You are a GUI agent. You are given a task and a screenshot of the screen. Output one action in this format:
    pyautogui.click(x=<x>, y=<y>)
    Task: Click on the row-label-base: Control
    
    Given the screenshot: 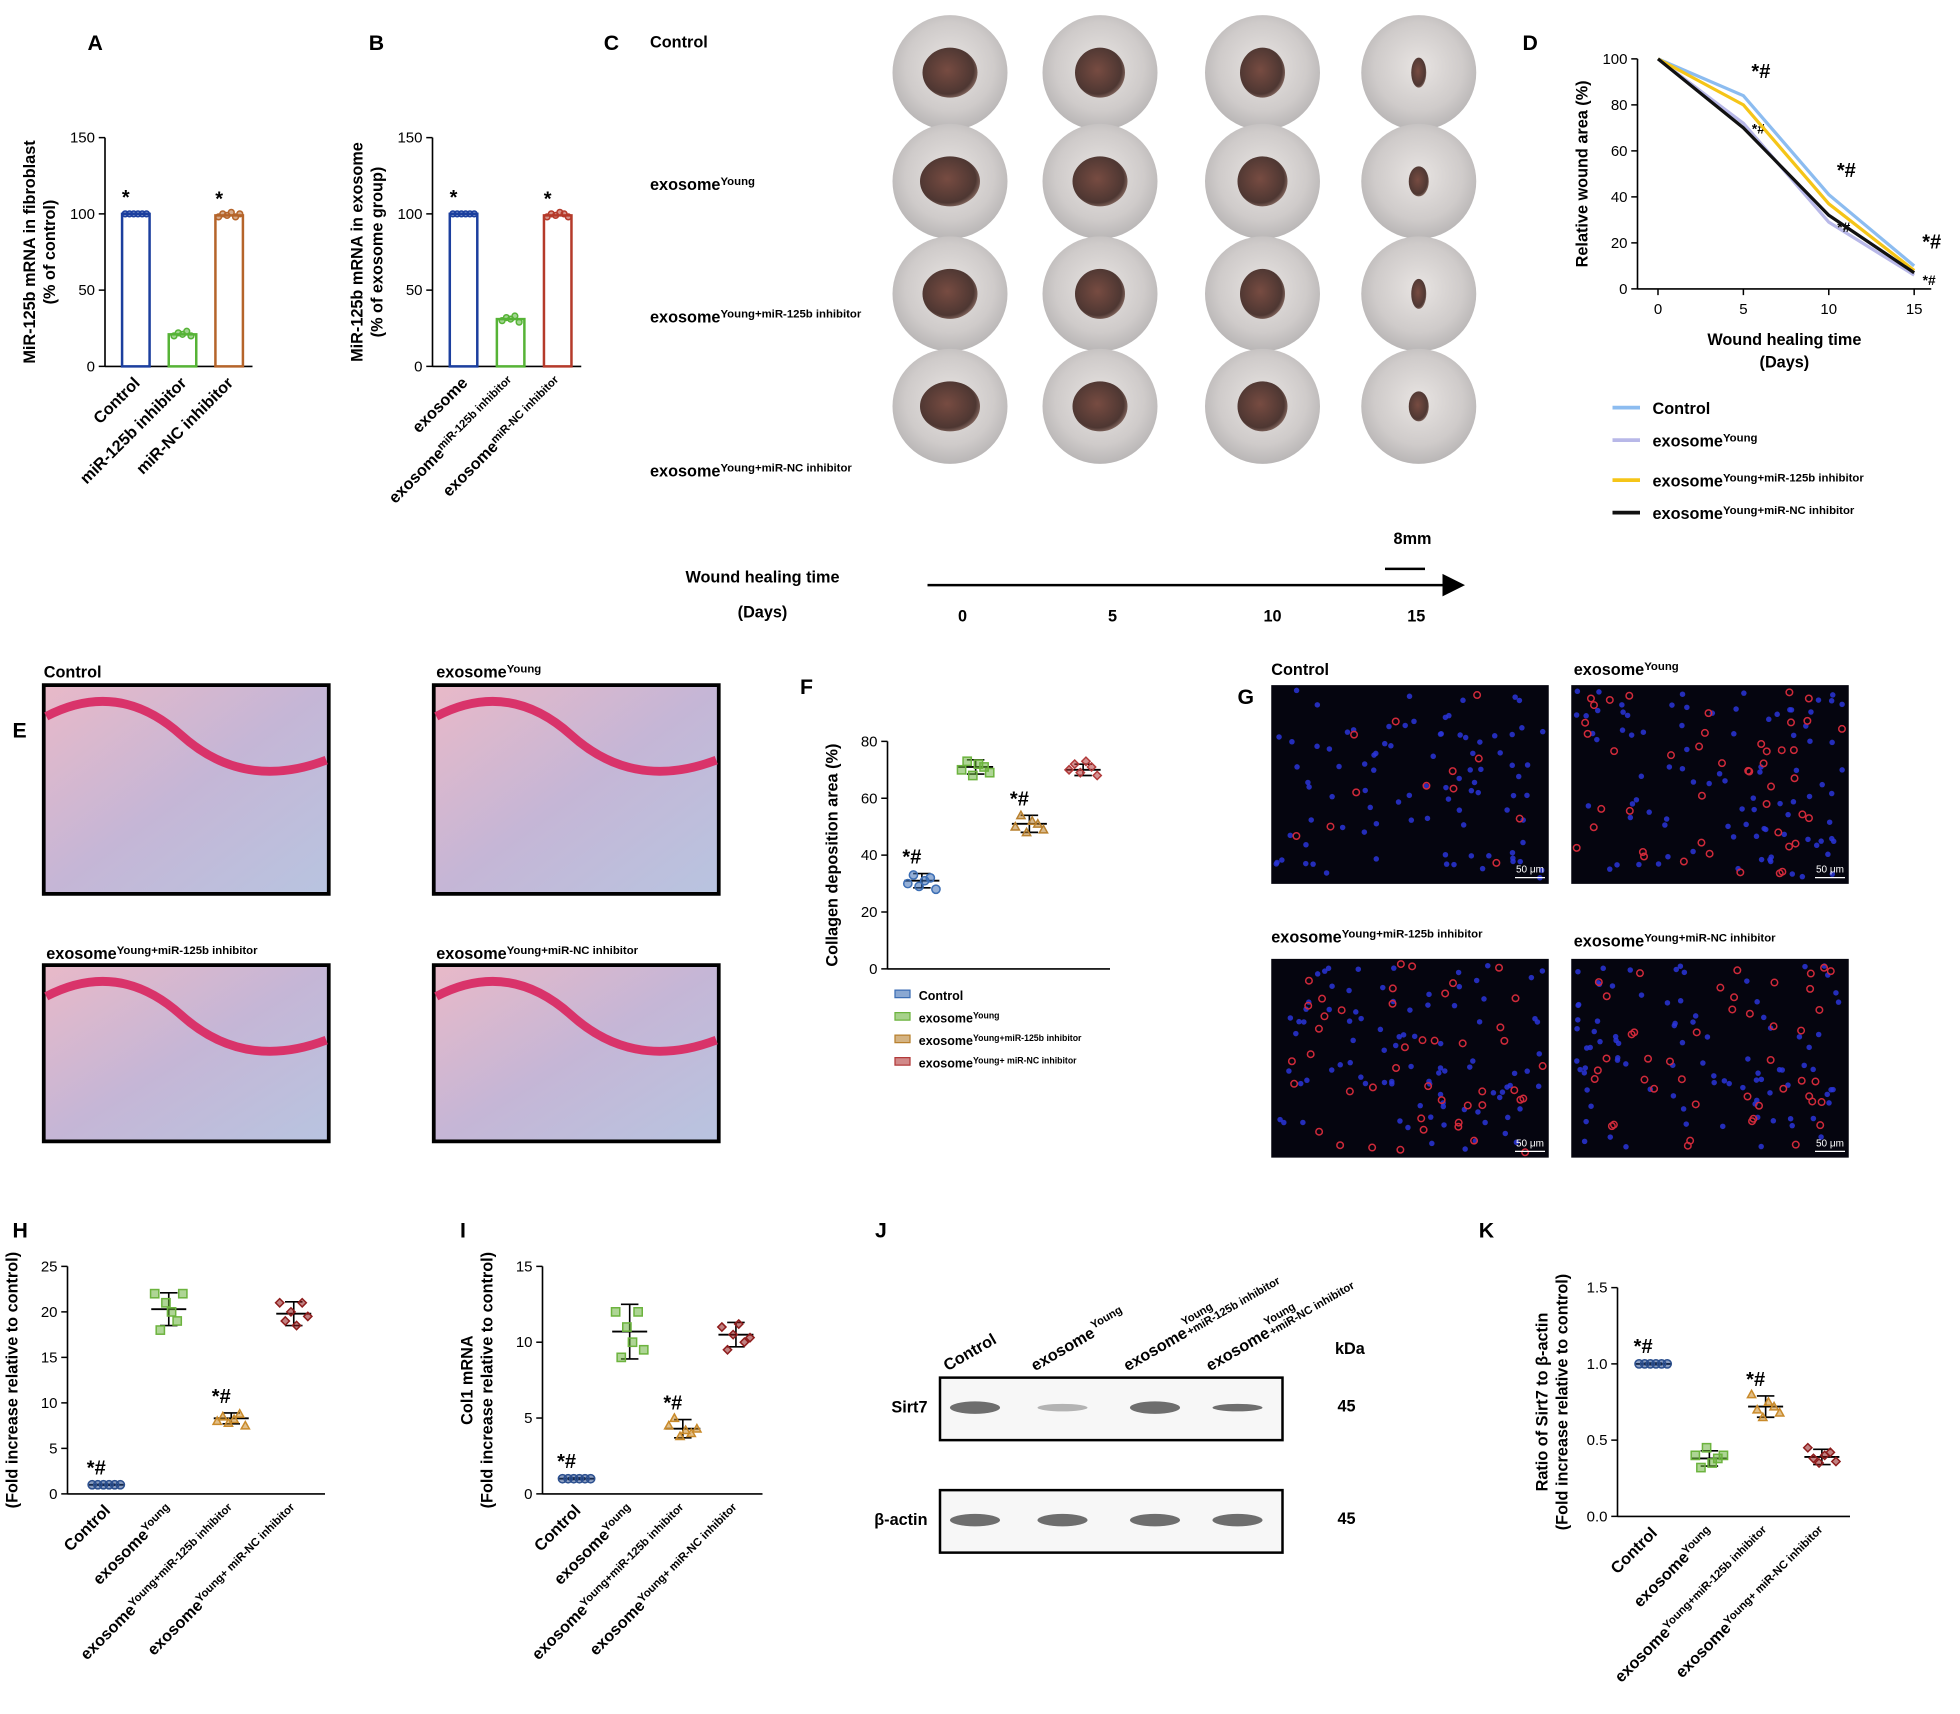 What is the action you would take?
    pyautogui.click(x=679, y=43)
    